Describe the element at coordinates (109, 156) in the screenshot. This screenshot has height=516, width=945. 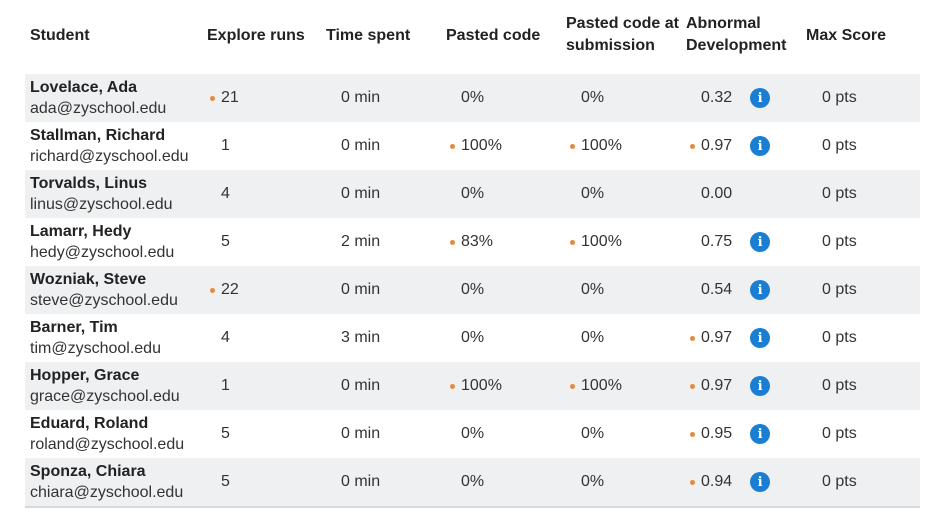
I see `student-email: richard@zyschool.edu` at that location.